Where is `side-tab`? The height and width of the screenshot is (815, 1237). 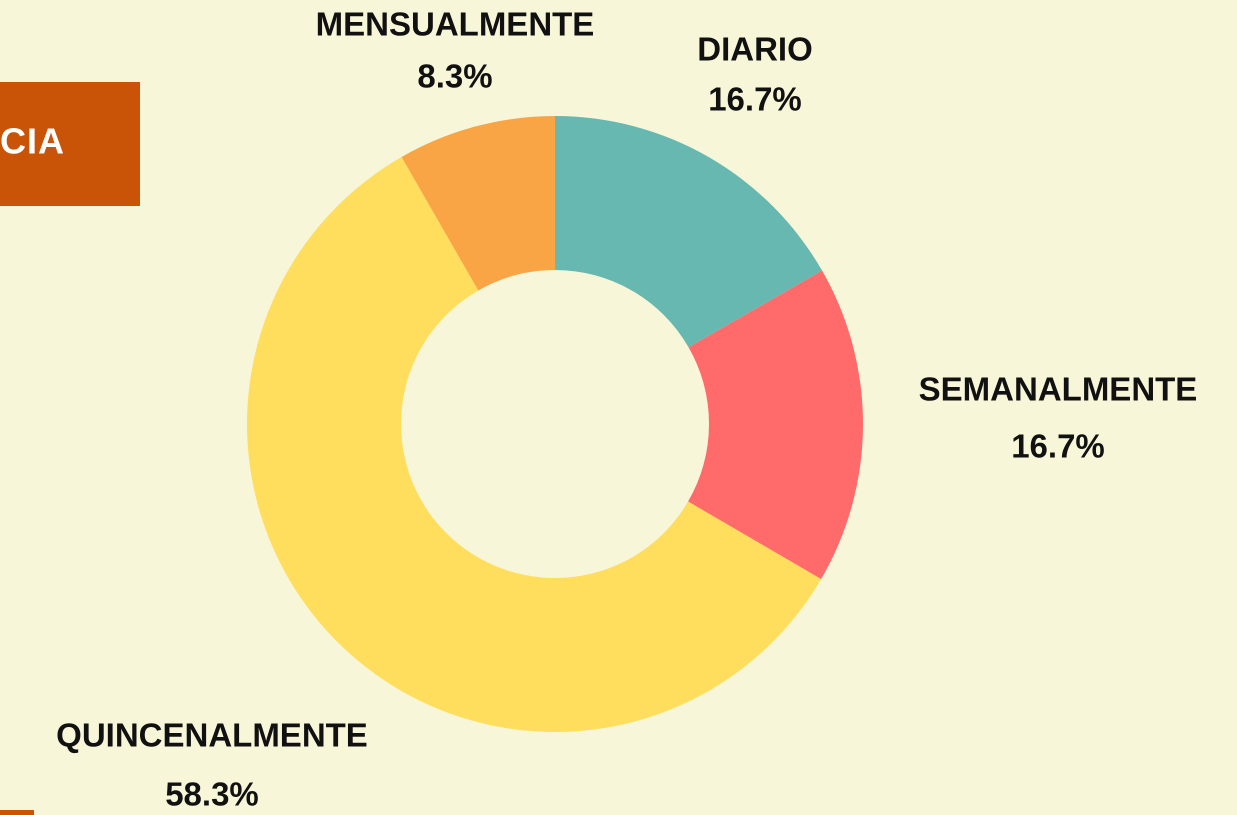
side-tab is located at coordinates (70, 144).